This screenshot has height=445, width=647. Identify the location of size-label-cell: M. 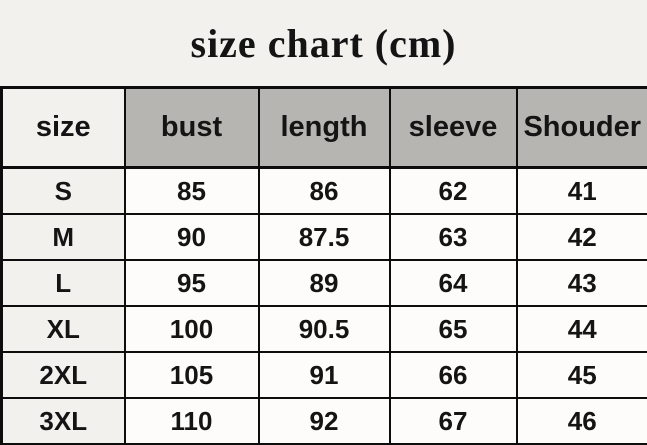
(63, 237).